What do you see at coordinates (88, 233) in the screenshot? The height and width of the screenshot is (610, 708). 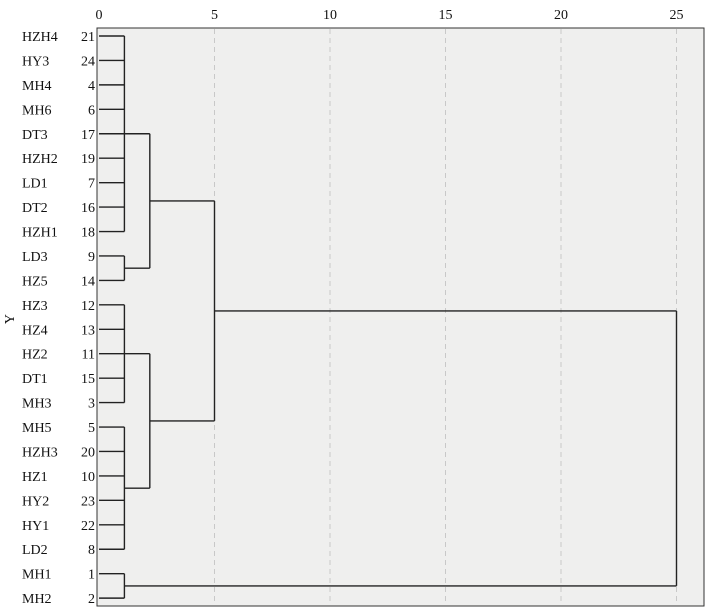 I see `leaf-number-label: 18` at bounding box center [88, 233].